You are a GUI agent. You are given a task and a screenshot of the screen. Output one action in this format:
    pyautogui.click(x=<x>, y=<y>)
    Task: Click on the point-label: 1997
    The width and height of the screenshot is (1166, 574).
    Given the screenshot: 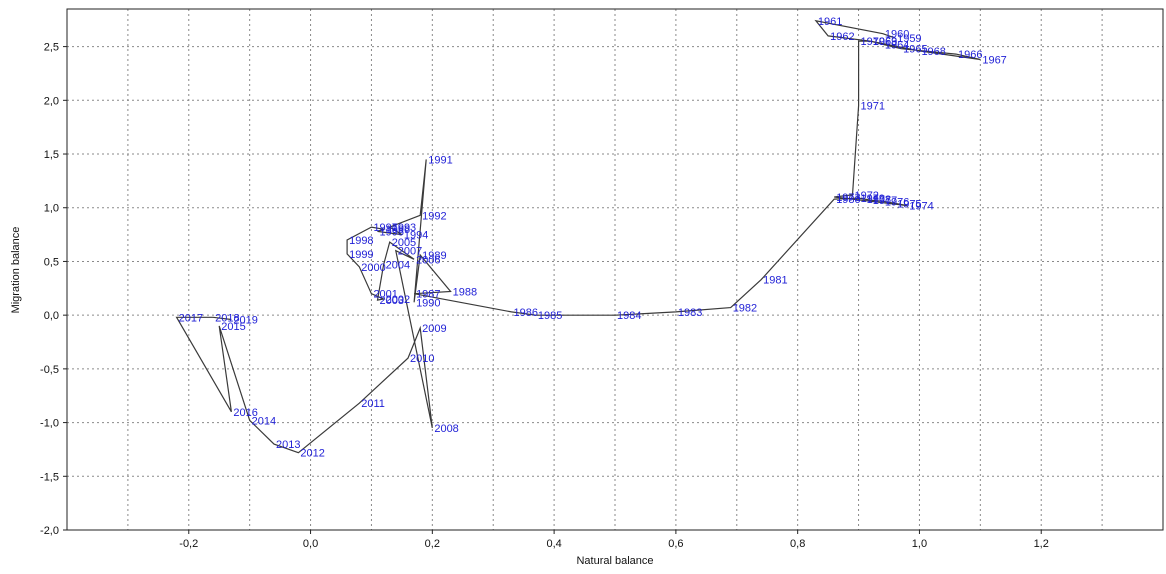 What is the action you would take?
    pyautogui.click(x=385, y=228)
    